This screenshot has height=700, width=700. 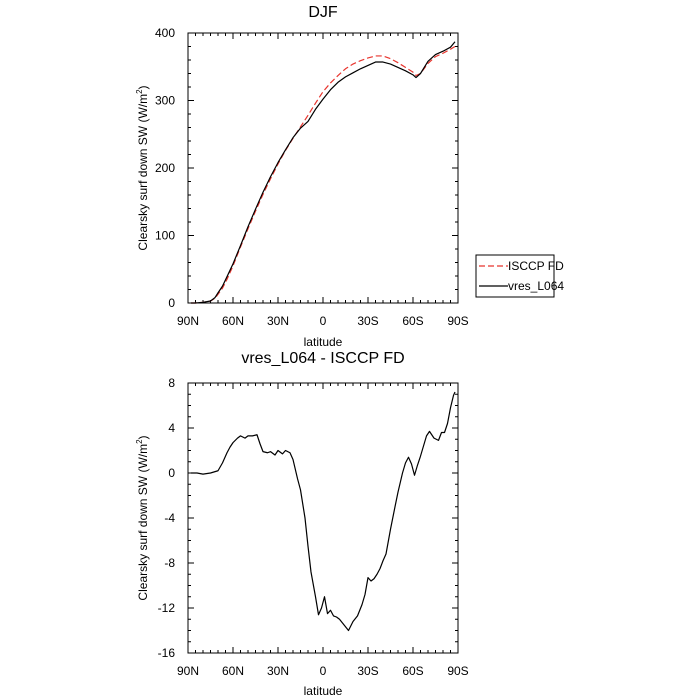 What do you see at coordinates (323, 342) in the screenshot?
I see `top-x-axis-label: latitude` at bounding box center [323, 342].